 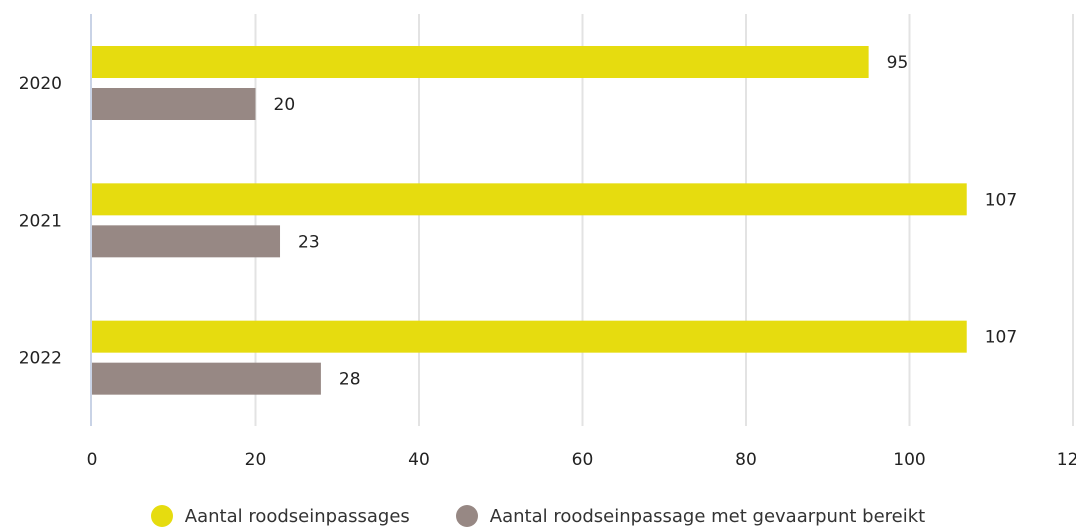 I want to click on legend-swatch-gray, so click(x=466, y=516).